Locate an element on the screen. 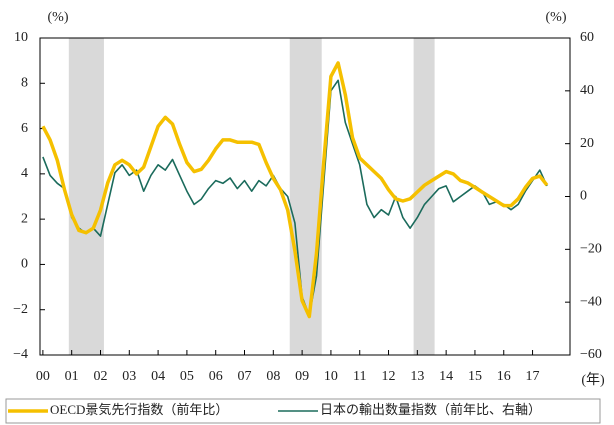 This screenshot has width=614, height=425. x-tick-label: 01 is located at coordinates (72, 376).